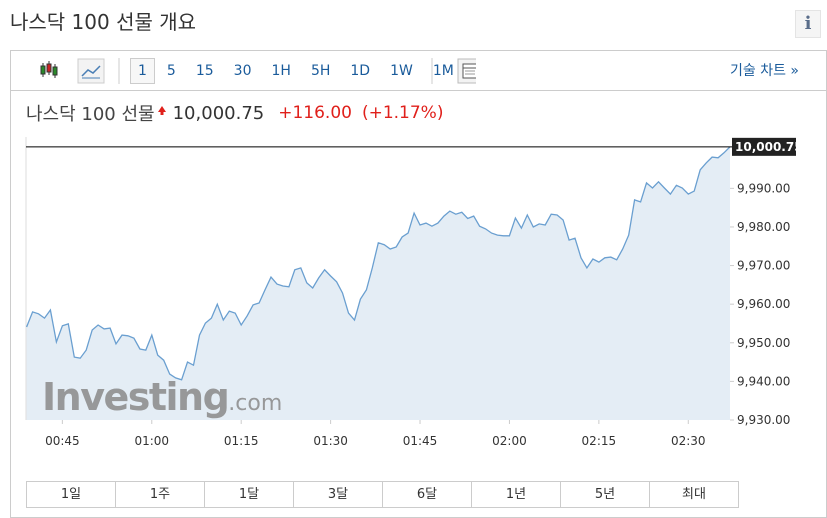 This screenshot has height=518, width=827. What do you see at coordinates (401, 71) in the screenshot?
I see `interval-button: 1W` at bounding box center [401, 71].